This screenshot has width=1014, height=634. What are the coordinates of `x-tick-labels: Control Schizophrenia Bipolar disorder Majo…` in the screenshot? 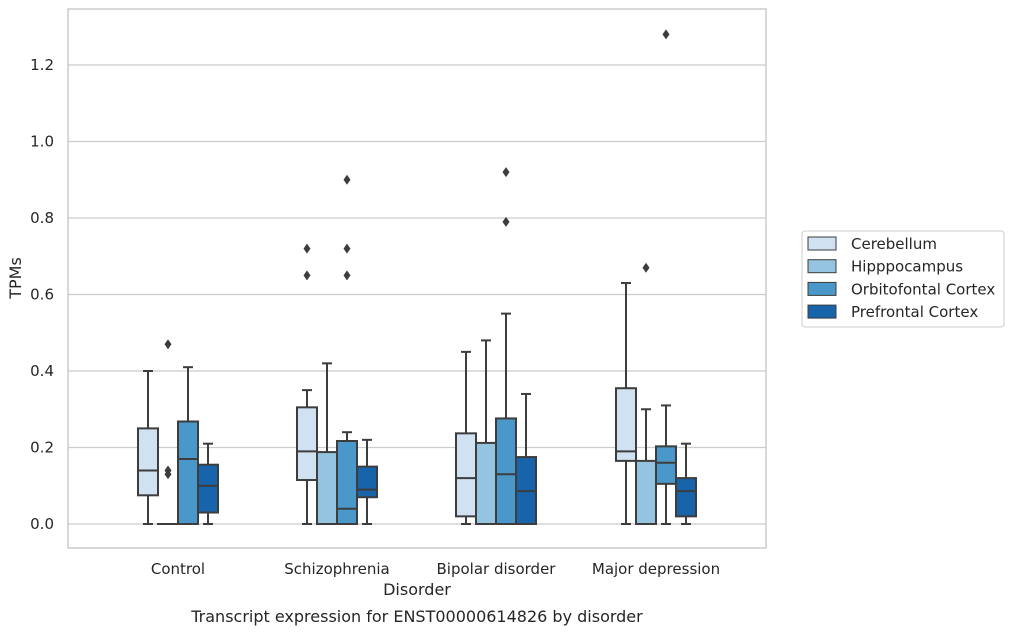 It's located at (435, 569).